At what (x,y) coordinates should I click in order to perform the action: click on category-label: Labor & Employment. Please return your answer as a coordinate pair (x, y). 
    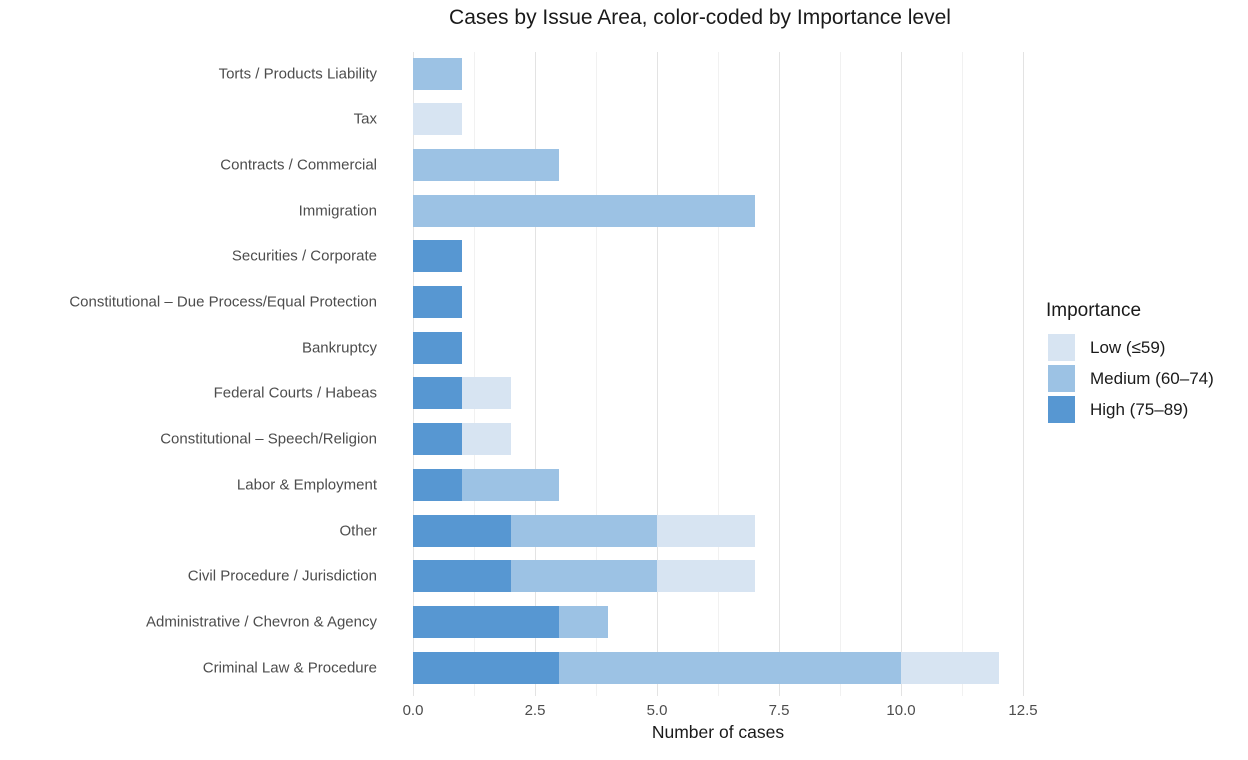
    Looking at the image, I should click on (306, 485).